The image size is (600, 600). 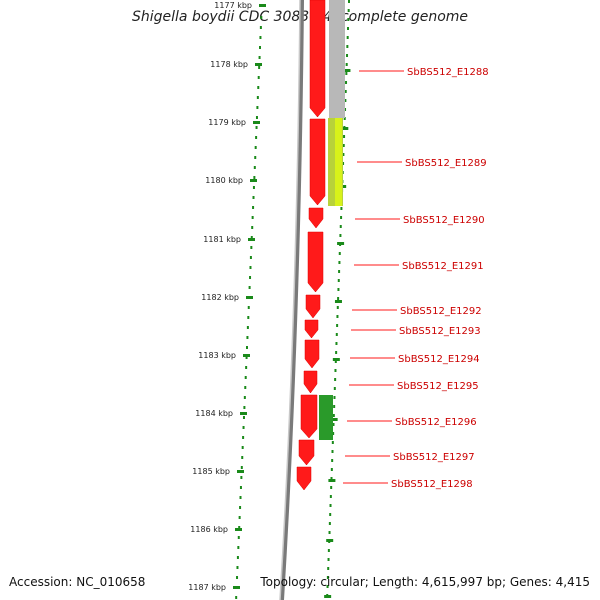 What do you see at coordinates (233, 5) in the screenshot?
I see `ruler-tick-label: 1177 kbp` at bounding box center [233, 5].